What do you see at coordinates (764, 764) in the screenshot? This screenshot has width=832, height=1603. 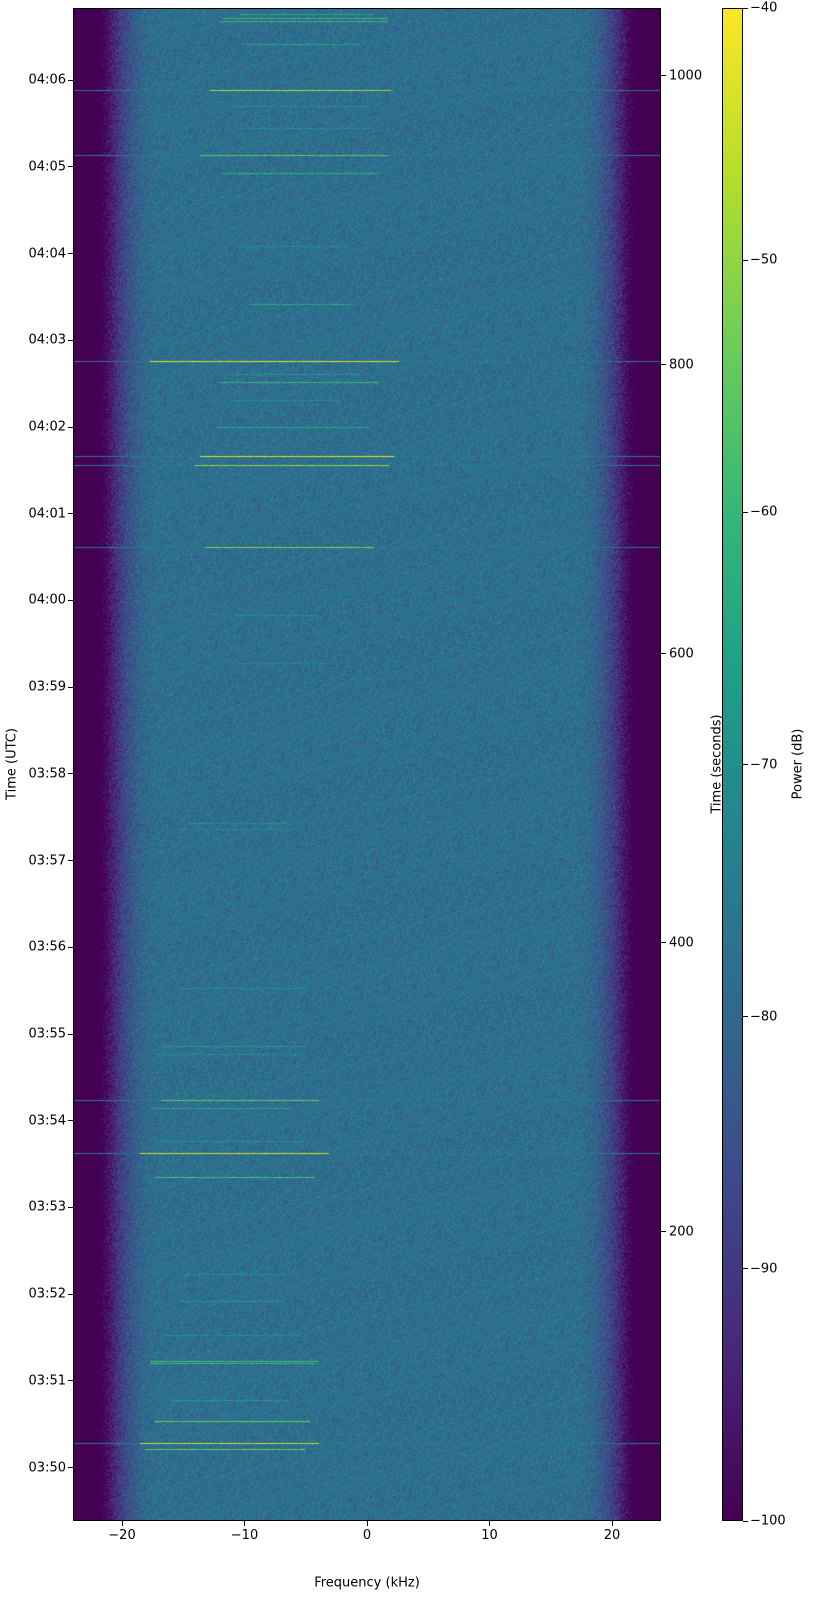 I see `colorbar-tick-label: −70` at bounding box center [764, 764].